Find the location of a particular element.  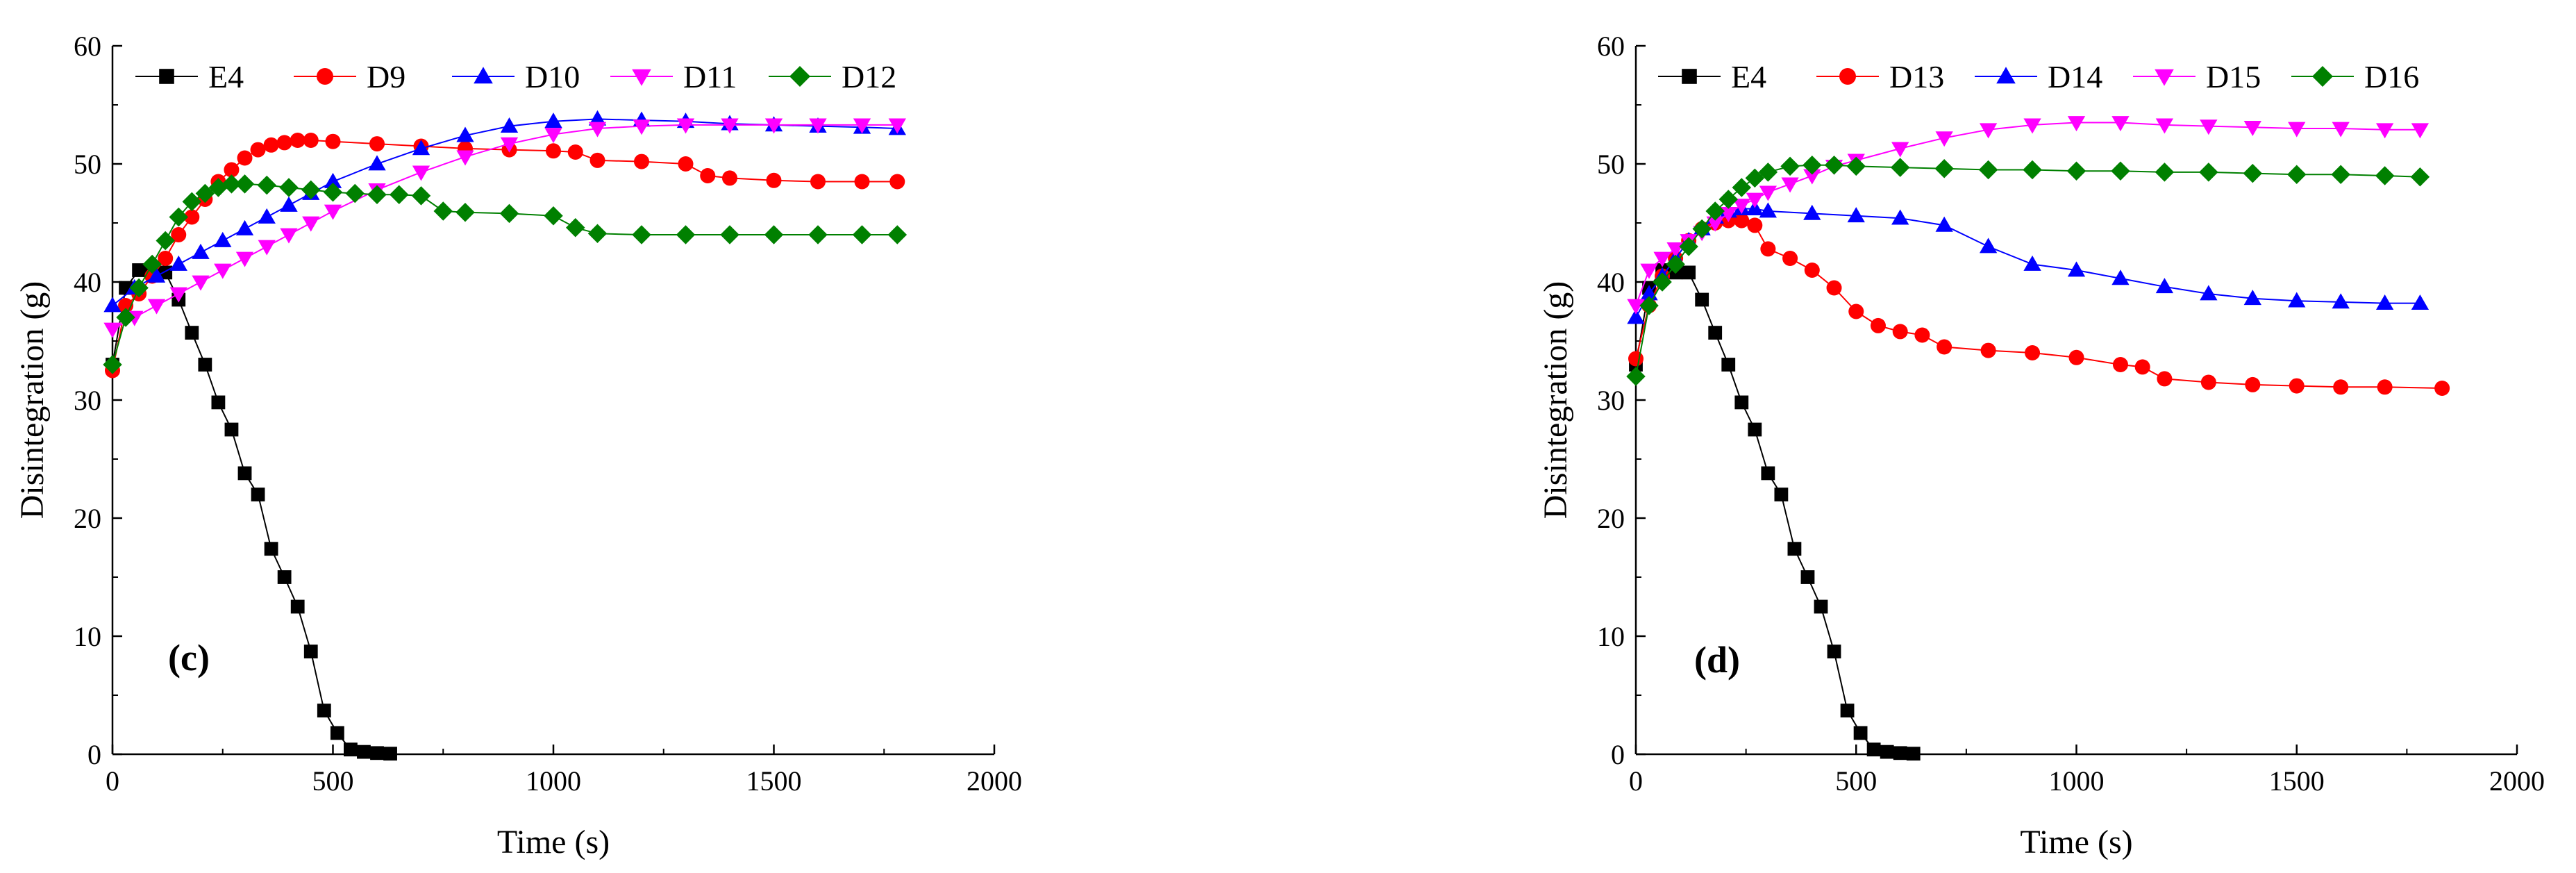

series-d16 is located at coordinates (2028, 270).